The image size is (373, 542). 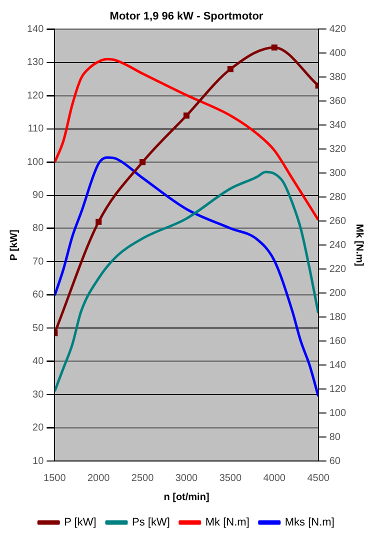 I want to click on y2-tick-label: 260, so click(x=337, y=221).